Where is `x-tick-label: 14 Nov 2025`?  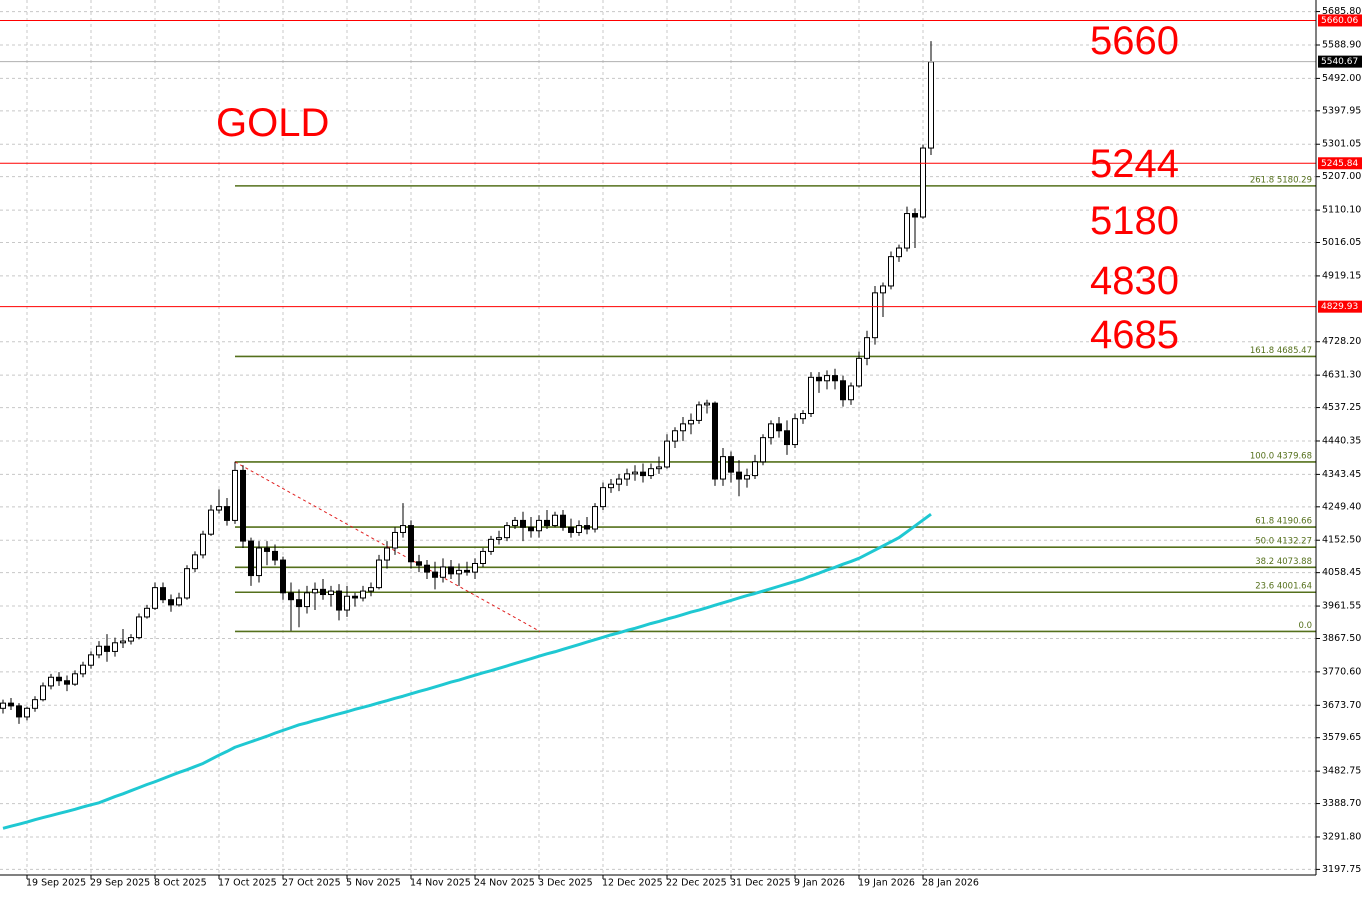
x-tick-label: 14 Nov 2025 is located at coordinates (440, 883).